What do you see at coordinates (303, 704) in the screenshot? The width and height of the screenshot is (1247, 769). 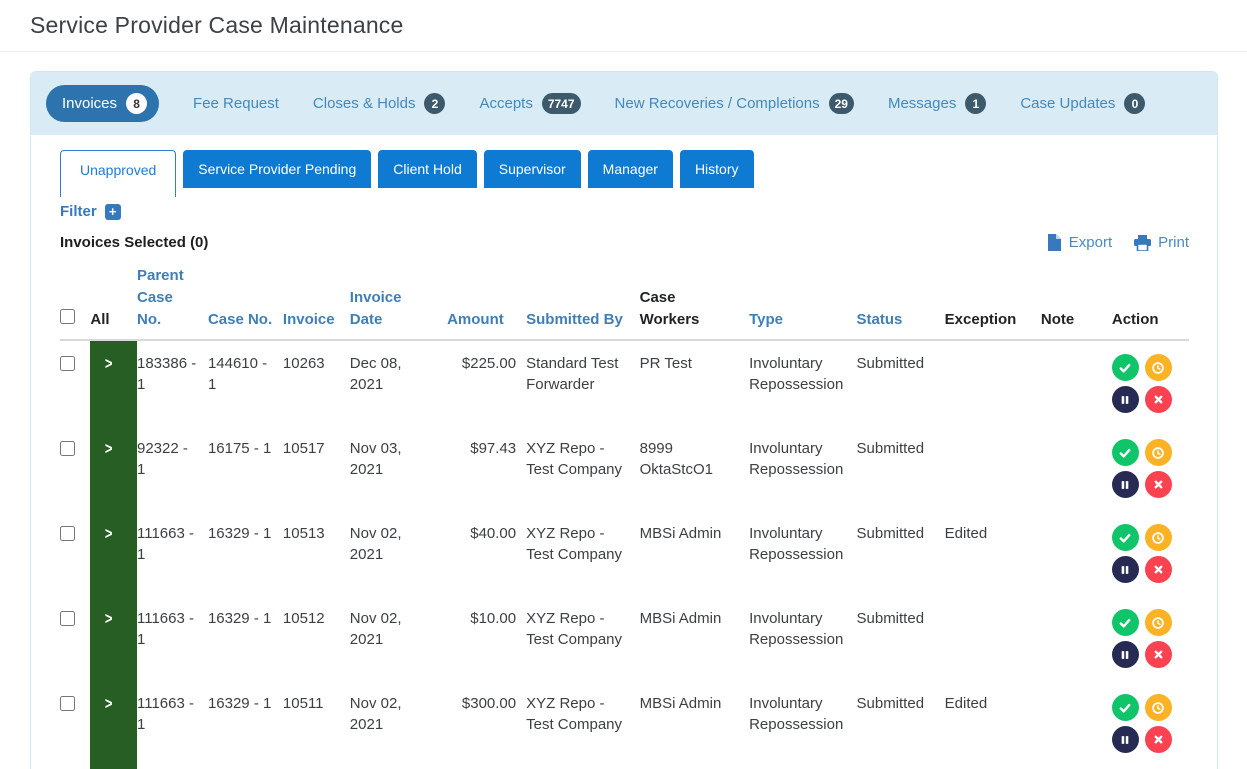 I see `cell-invoice: 10511` at bounding box center [303, 704].